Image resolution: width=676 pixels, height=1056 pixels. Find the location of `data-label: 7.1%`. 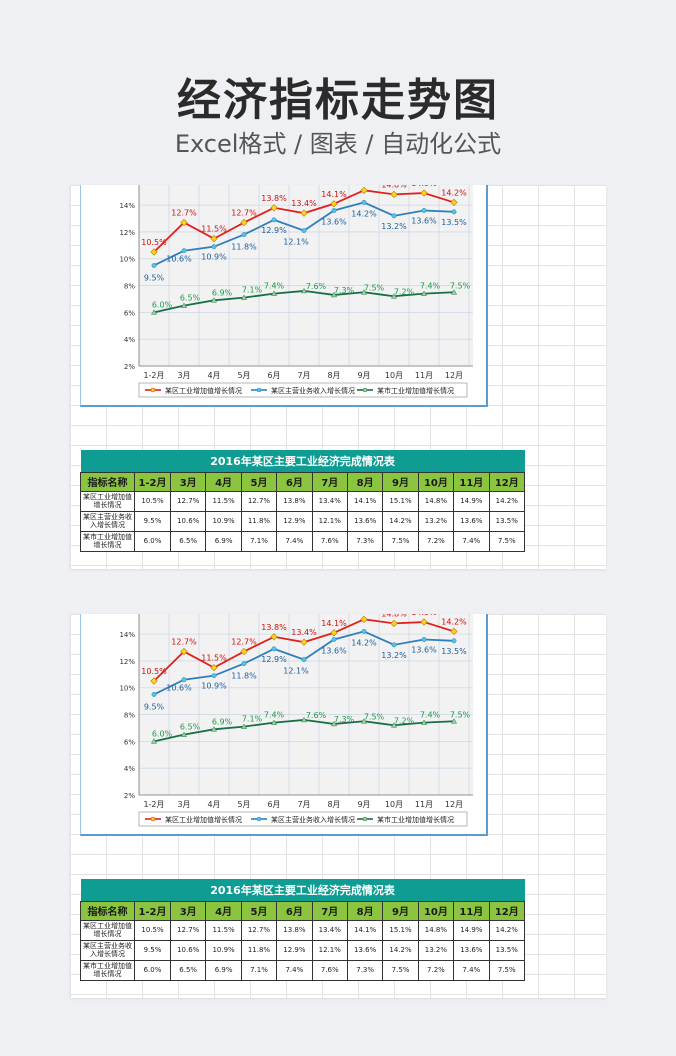

data-label: 7.1% is located at coordinates (252, 719).